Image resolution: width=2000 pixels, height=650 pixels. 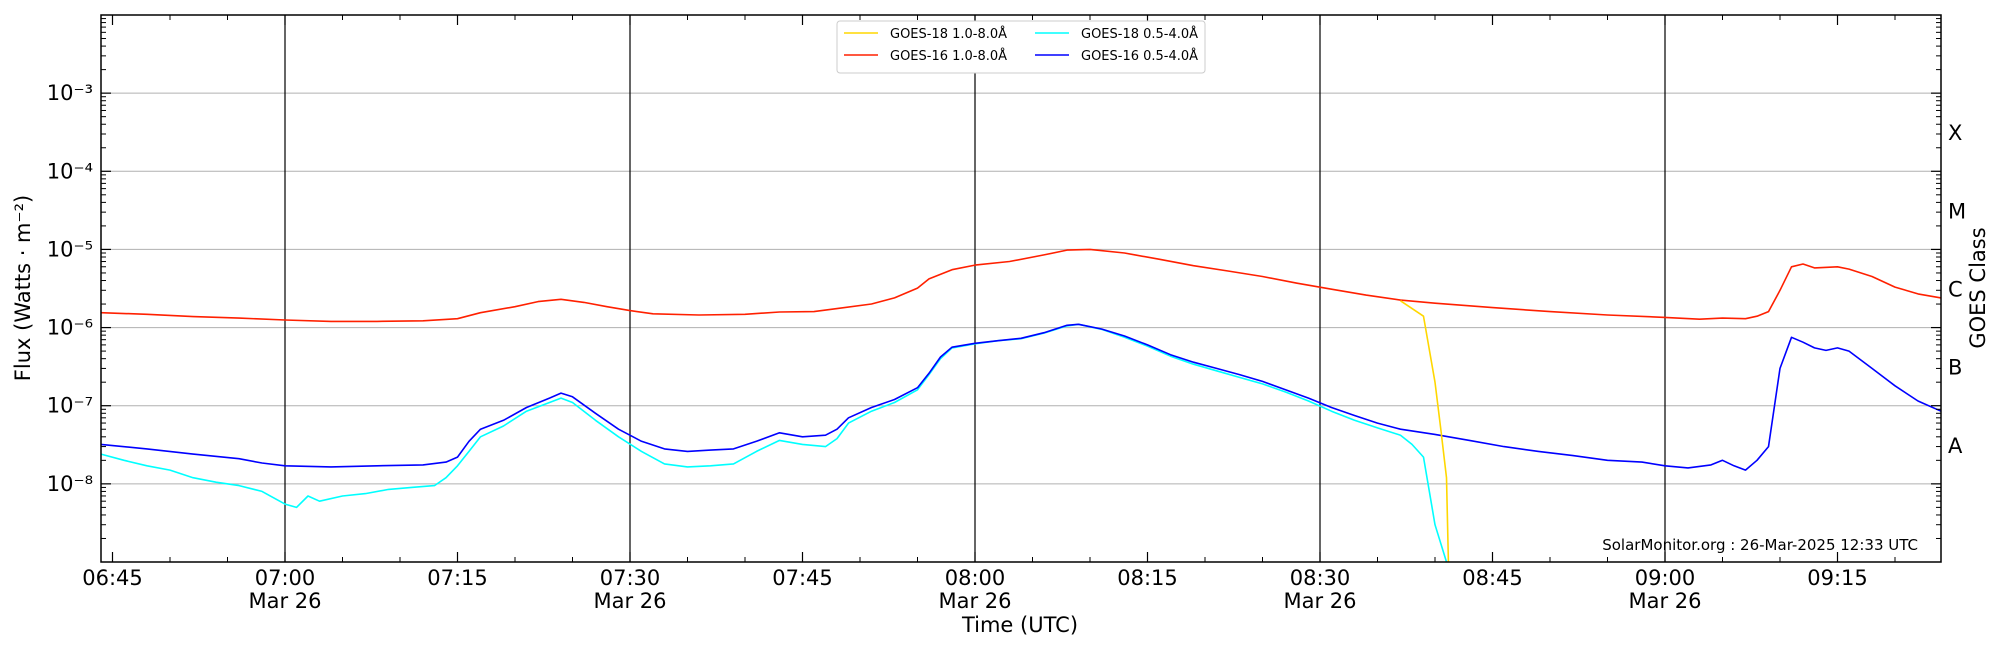 What do you see at coordinates (70, 249) in the screenshot?
I see `y-tick-label: 10⁻⁵` at bounding box center [70, 249].